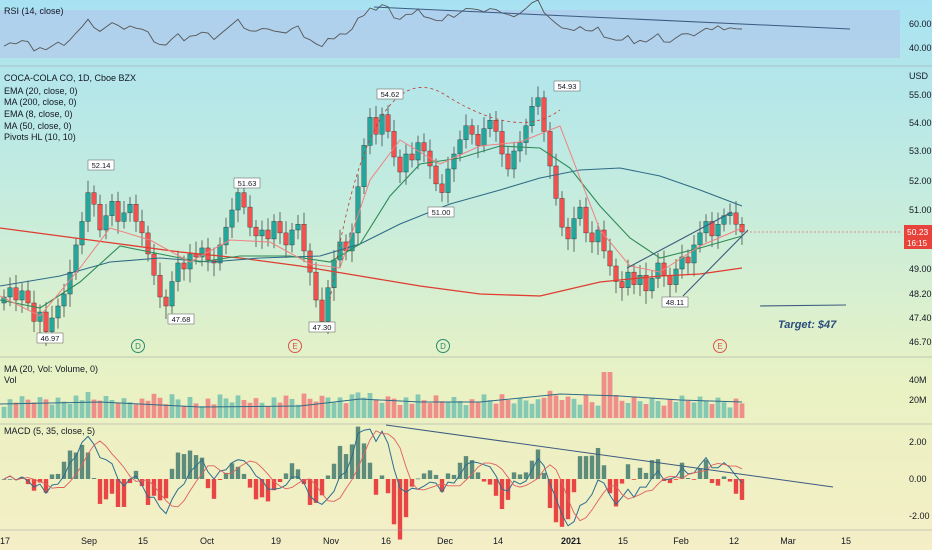  What do you see at coordinates (920, 342) in the screenshot?
I see `price-axis-label: 46.70` at bounding box center [920, 342].